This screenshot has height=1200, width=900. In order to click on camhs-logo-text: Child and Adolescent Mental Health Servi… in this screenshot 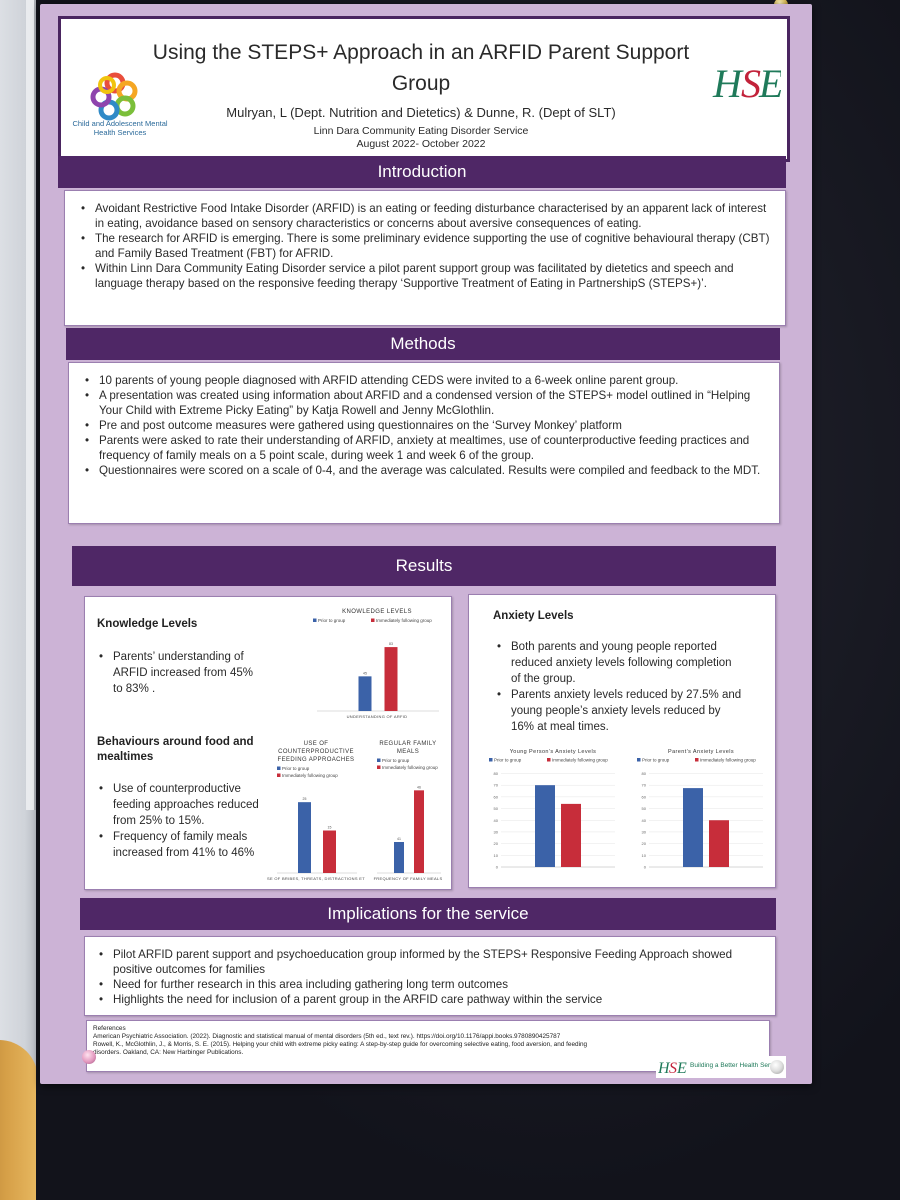, I will do `click(120, 128)`.